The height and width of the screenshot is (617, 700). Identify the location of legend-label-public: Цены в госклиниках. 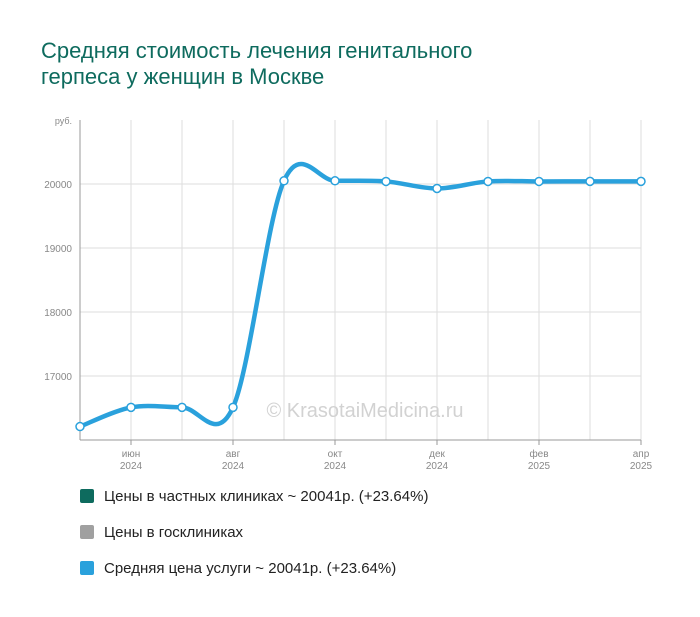
(174, 532).